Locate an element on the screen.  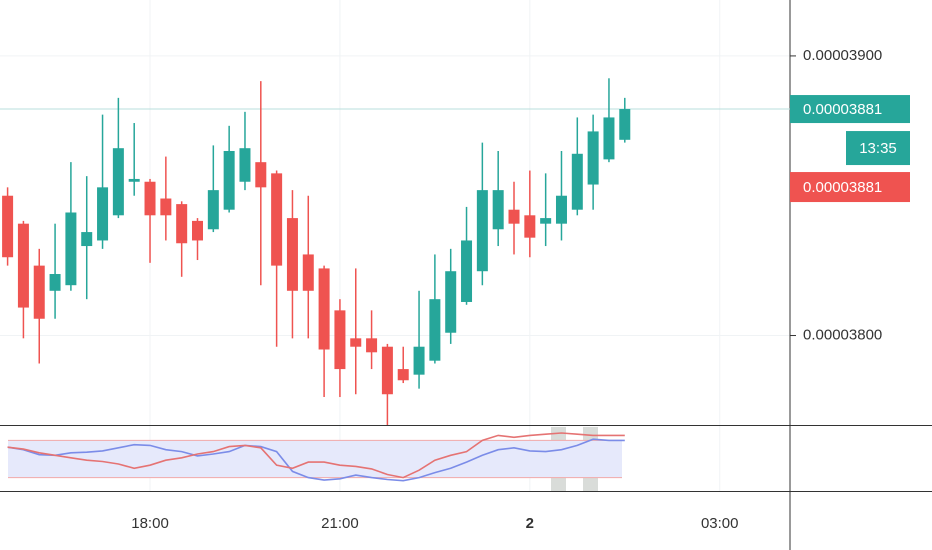
countdown-label: 13:35 is located at coordinates (878, 148).